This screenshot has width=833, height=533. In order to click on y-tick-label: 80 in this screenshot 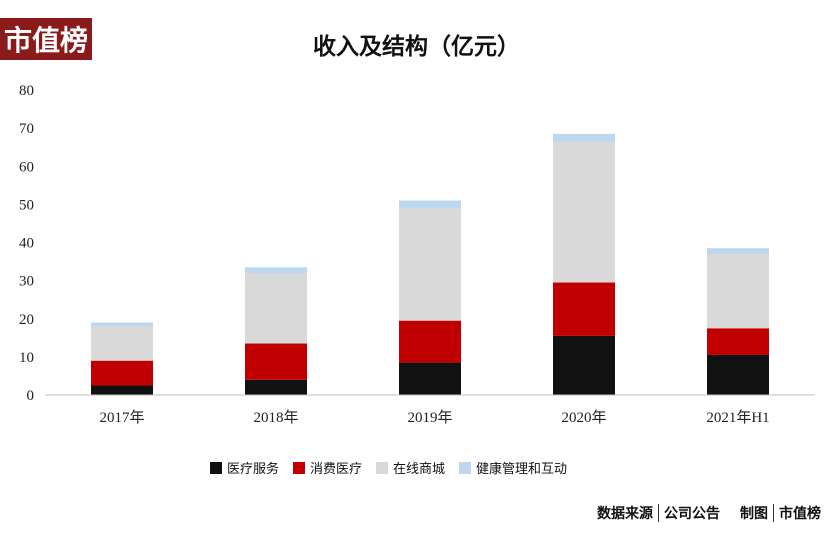, I will do `click(26, 91)`.